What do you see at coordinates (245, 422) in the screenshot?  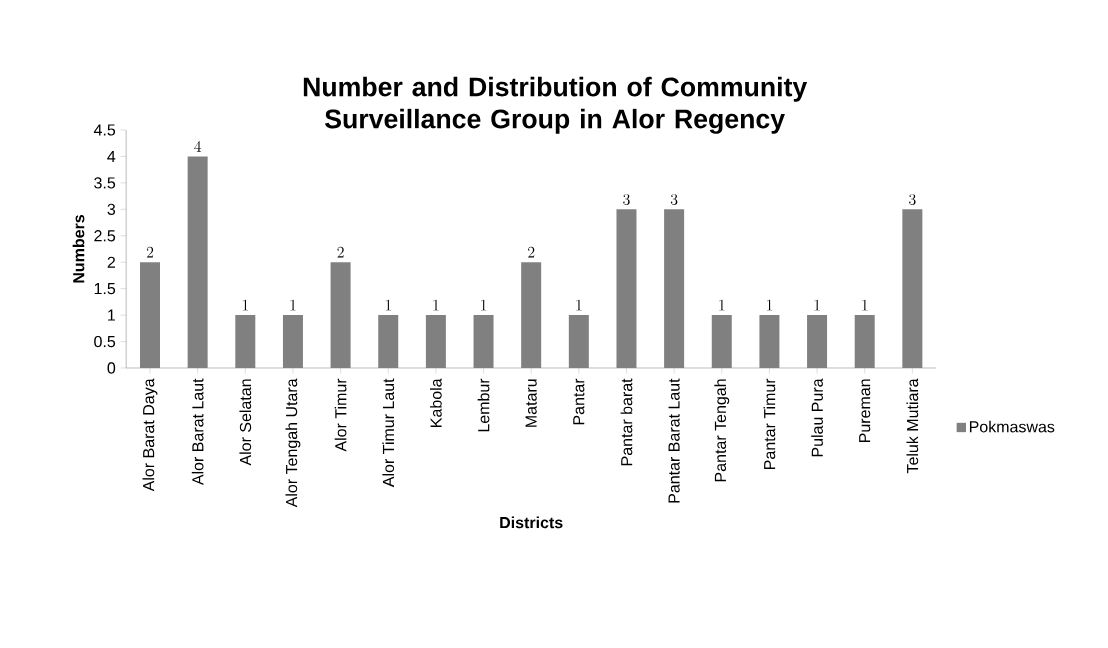 I see `x-tick-label: Alor Selatan` at bounding box center [245, 422].